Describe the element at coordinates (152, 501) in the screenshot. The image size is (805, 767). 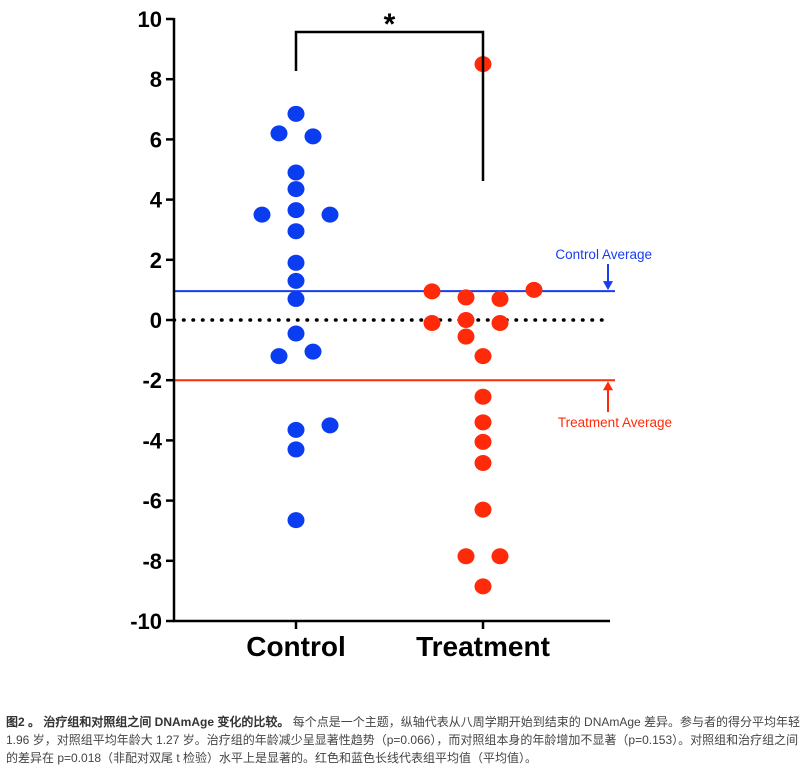
I see `y-tick-label: -6` at that location.